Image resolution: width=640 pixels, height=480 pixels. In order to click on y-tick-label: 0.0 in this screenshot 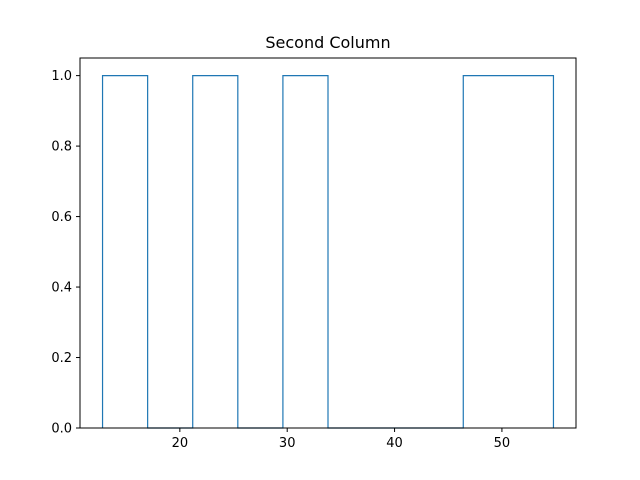, I will do `click(61, 429)`.